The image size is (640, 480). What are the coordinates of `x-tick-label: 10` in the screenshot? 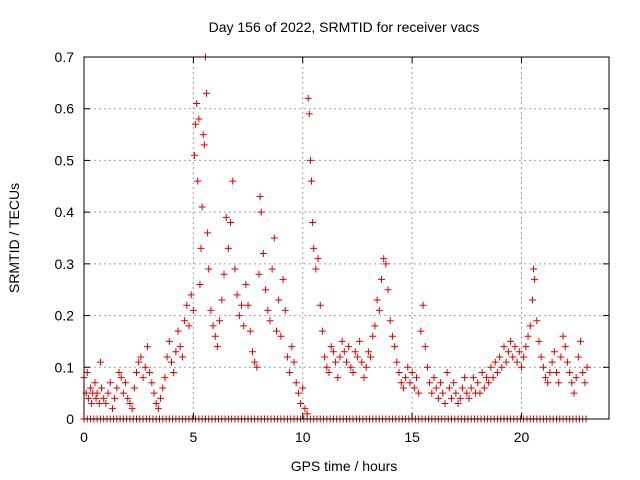 It's located at (303, 437).